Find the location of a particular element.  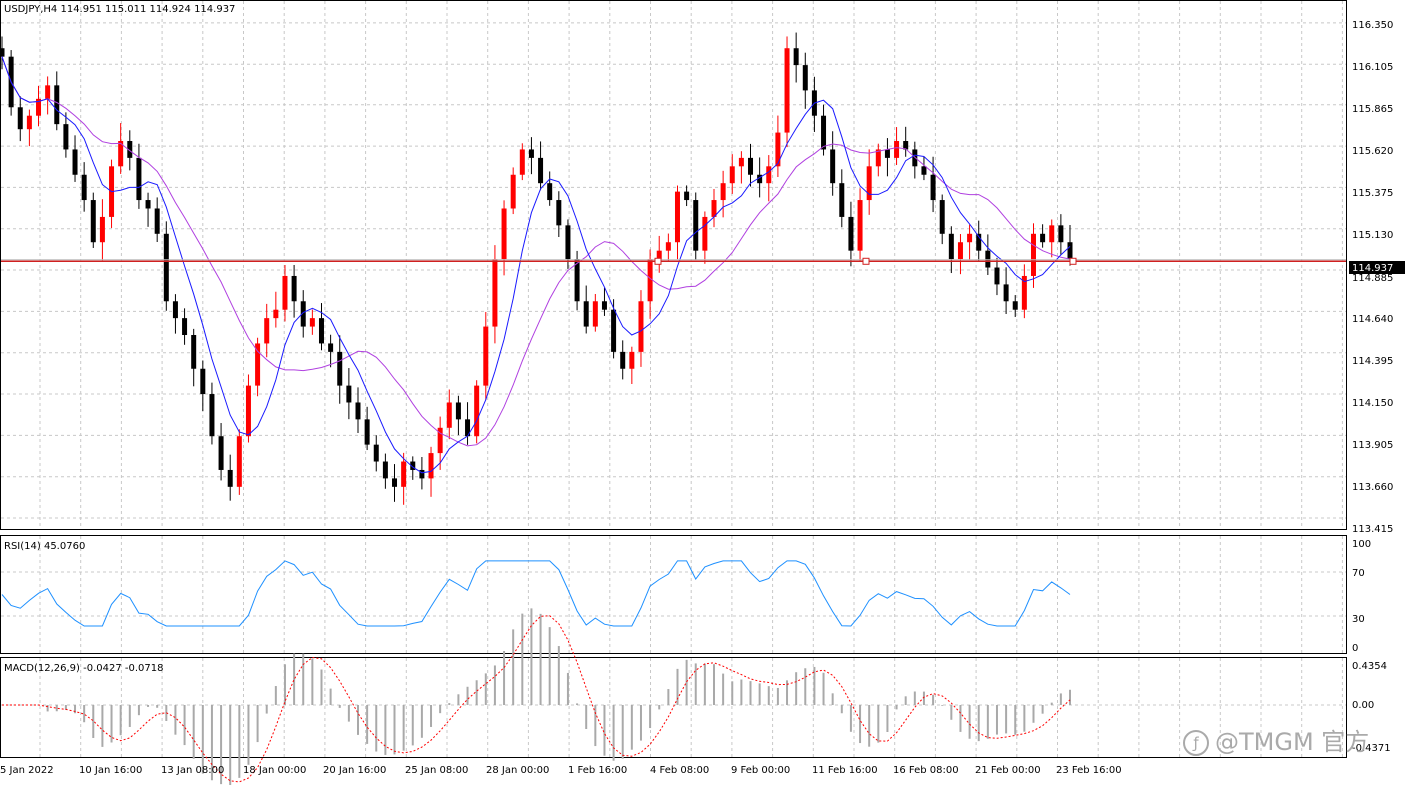

macd-axis: 0.4354 0.00 -0.4371 is located at coordinates (1371, 707).